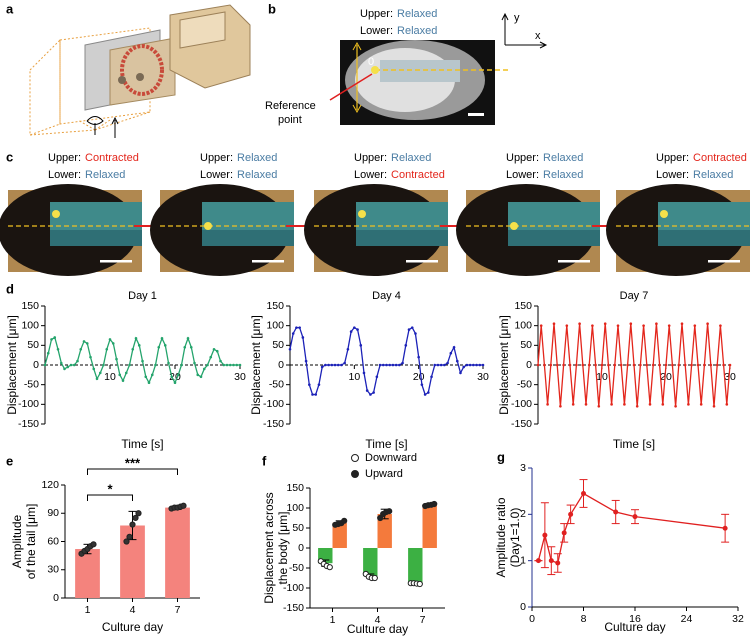 This screenshot has width=756, height=638. Describe the element at coordinates (704, 238) in the screenshot. I see `frame-body-lower` at that location.